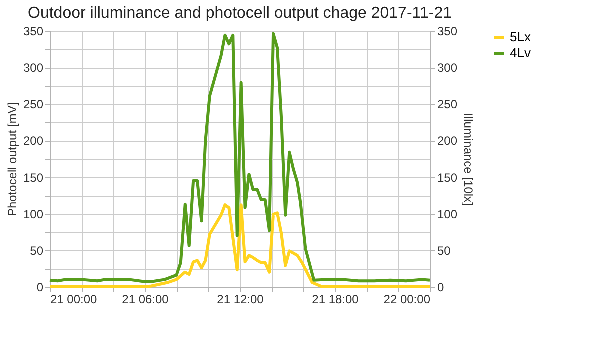  What do you see at coordinates (407, 299) in the screenshot?
I see `x-tick-label: 22 00:00` at bounding box center [407, 299].